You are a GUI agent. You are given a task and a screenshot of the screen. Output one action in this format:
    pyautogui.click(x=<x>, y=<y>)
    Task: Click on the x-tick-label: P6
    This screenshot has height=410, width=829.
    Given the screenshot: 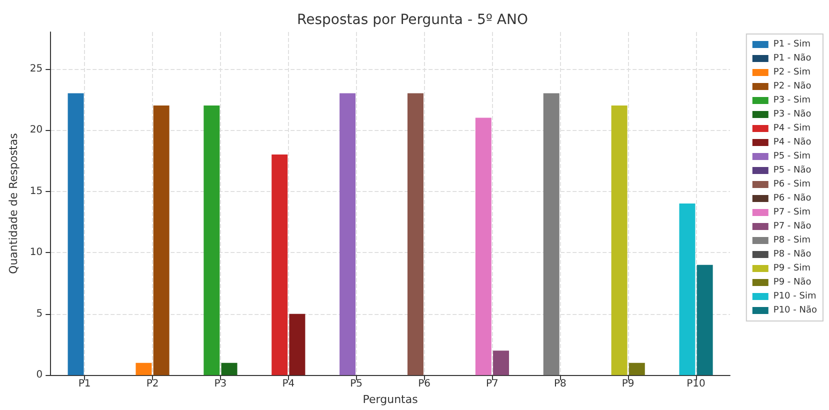 What is the action you would take?
    pyautogui.click(x=424, y=384)
    